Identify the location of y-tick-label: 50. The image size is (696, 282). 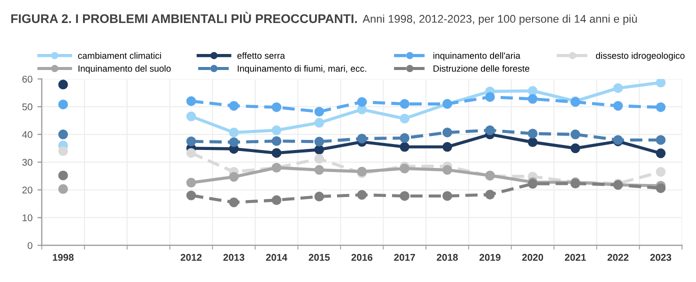
(27, 106).